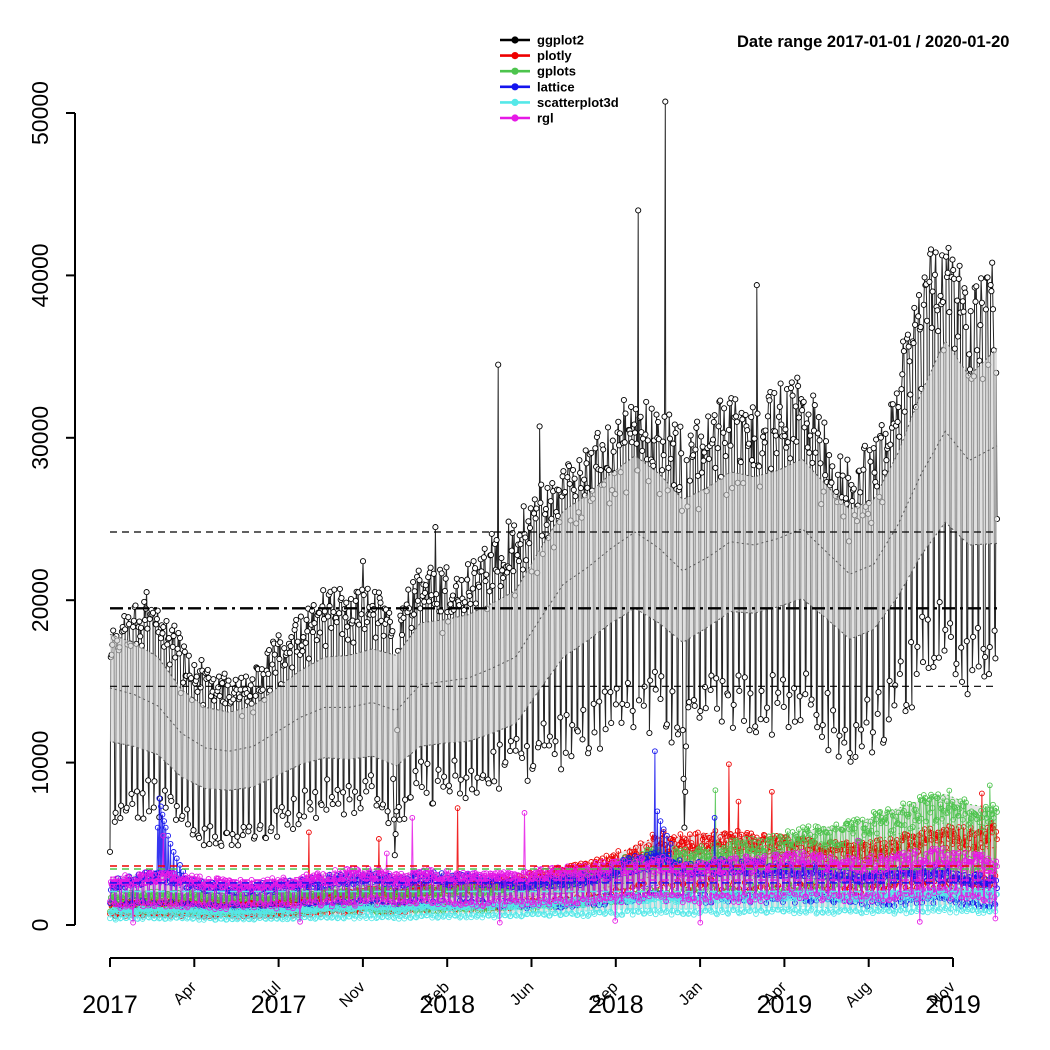 Image resolution: width=1050 pixels, height=1050 pixels. I want to click on y-tick-label: 50000, so click(40, 113).